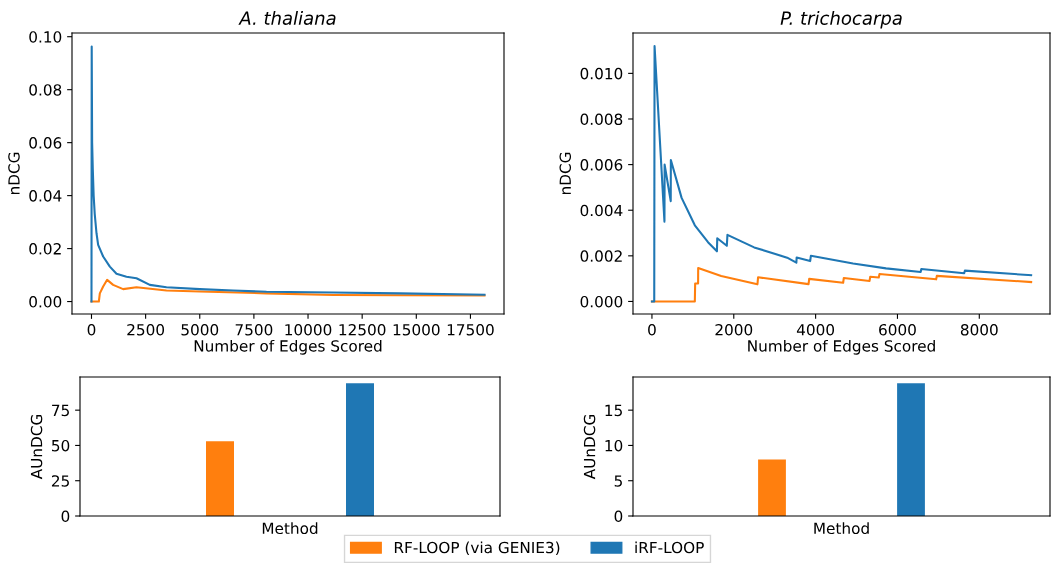  What do you see at coordinates (45, 37) in the screenshot?
I see `y-tick-label: 0.10` at bounding box center [45, 37].